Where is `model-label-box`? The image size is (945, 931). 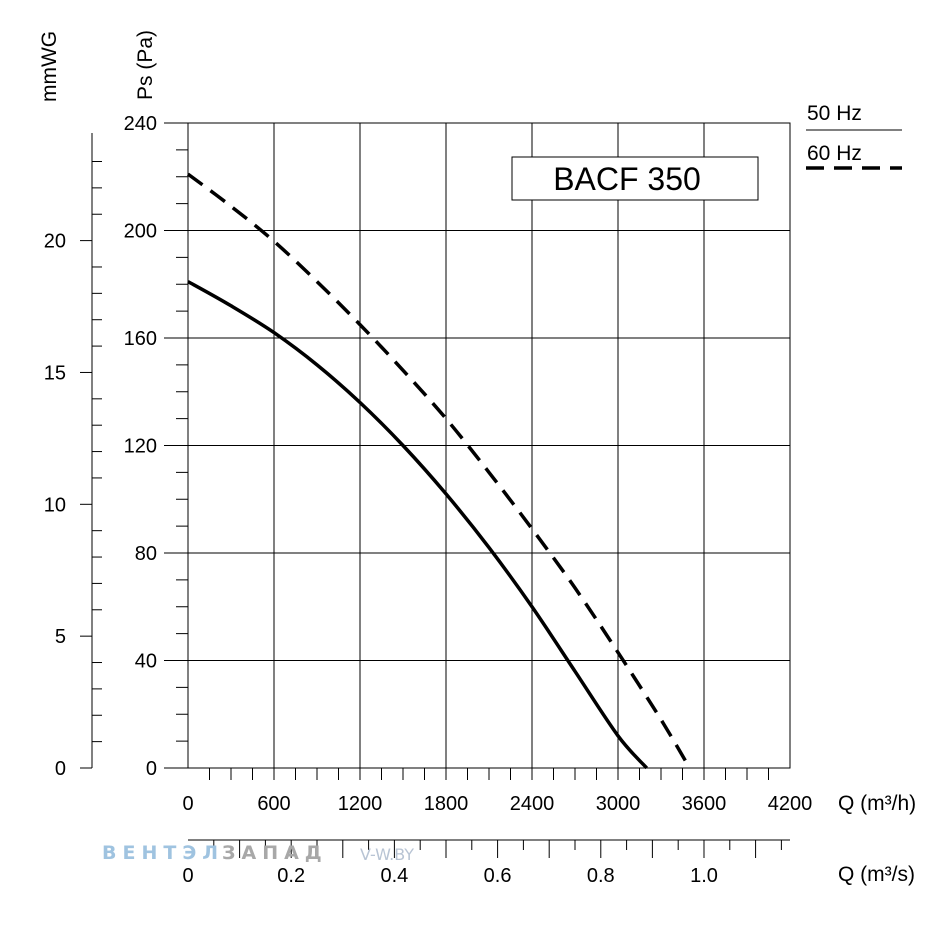
model-label-box is located at coordinates (635, 178).